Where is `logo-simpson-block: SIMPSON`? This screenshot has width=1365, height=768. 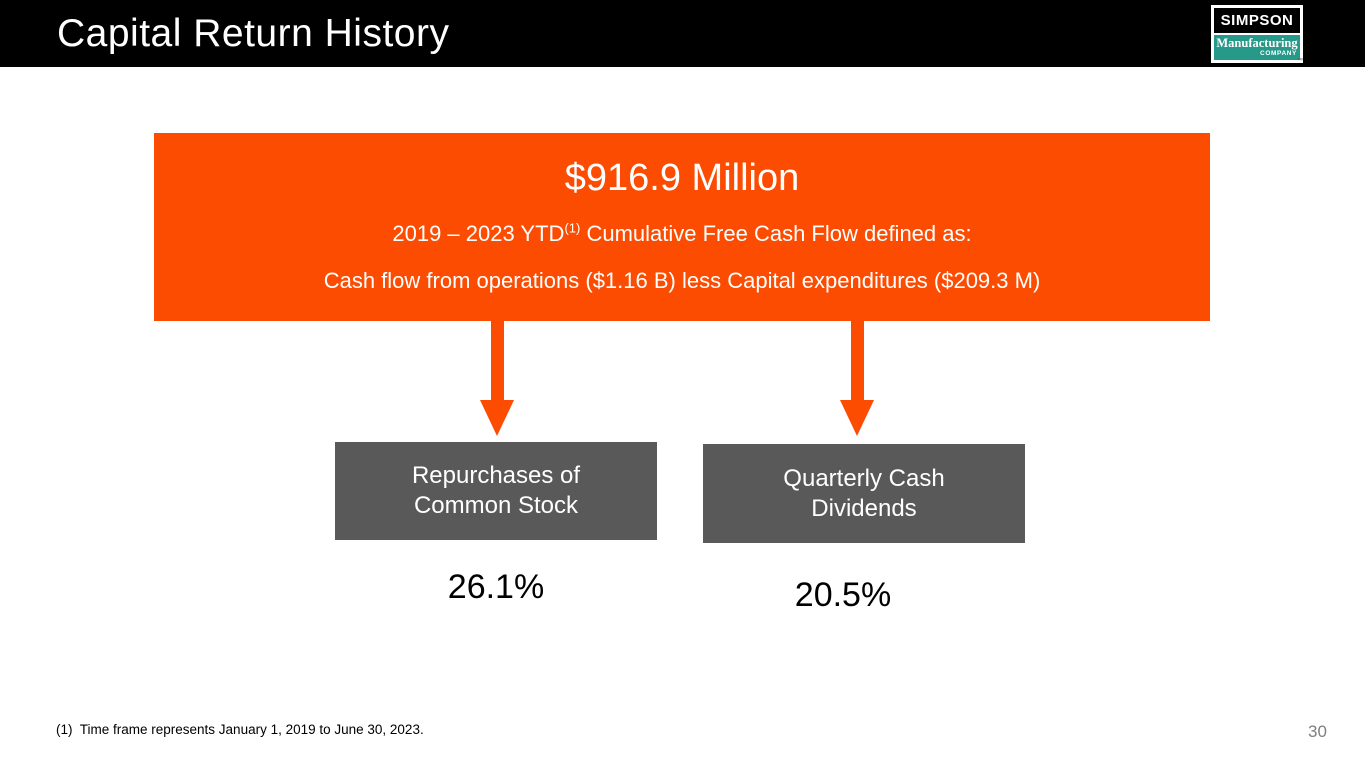
logo-simpson-block: SIMPSON is located at coordinates (1257, 20).